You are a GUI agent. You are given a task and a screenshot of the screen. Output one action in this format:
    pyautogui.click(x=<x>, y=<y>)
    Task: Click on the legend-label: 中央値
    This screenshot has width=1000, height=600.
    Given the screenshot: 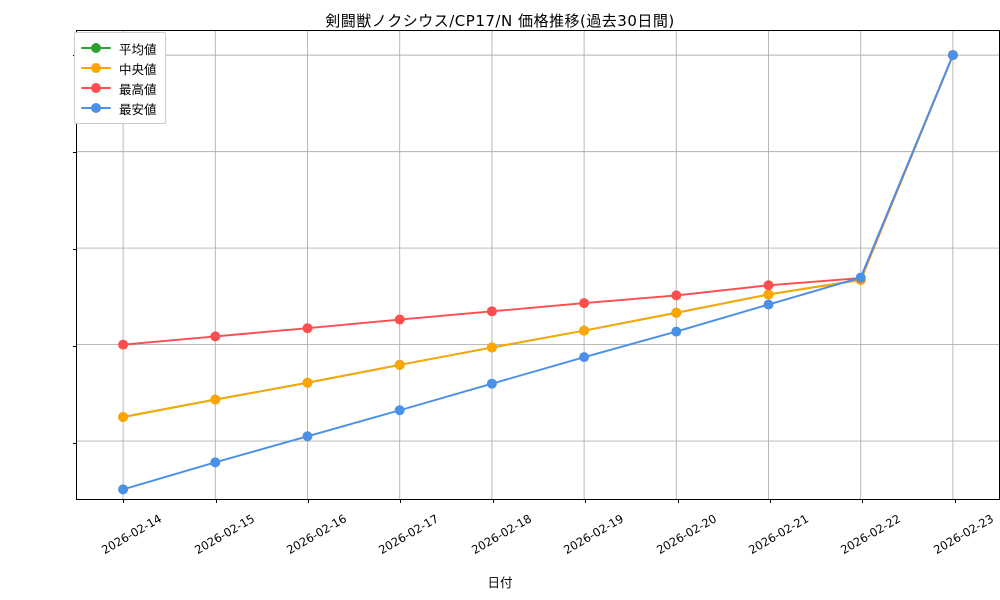 What is the action you would take?
    pyautogui.click(x=138, y=69)
    